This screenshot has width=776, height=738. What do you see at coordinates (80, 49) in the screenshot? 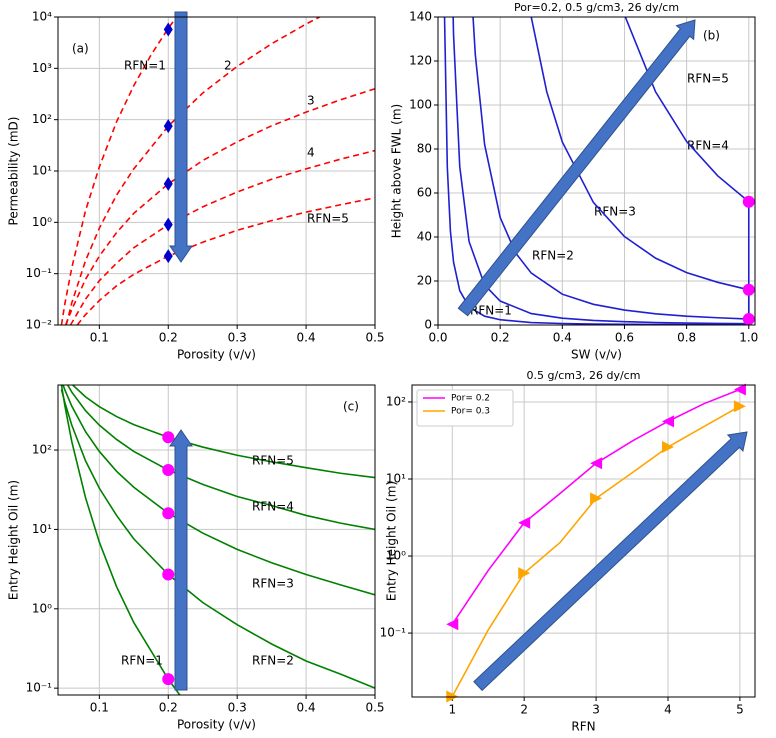
I see `panel-label: (a)` at bounding box center [80, 49].